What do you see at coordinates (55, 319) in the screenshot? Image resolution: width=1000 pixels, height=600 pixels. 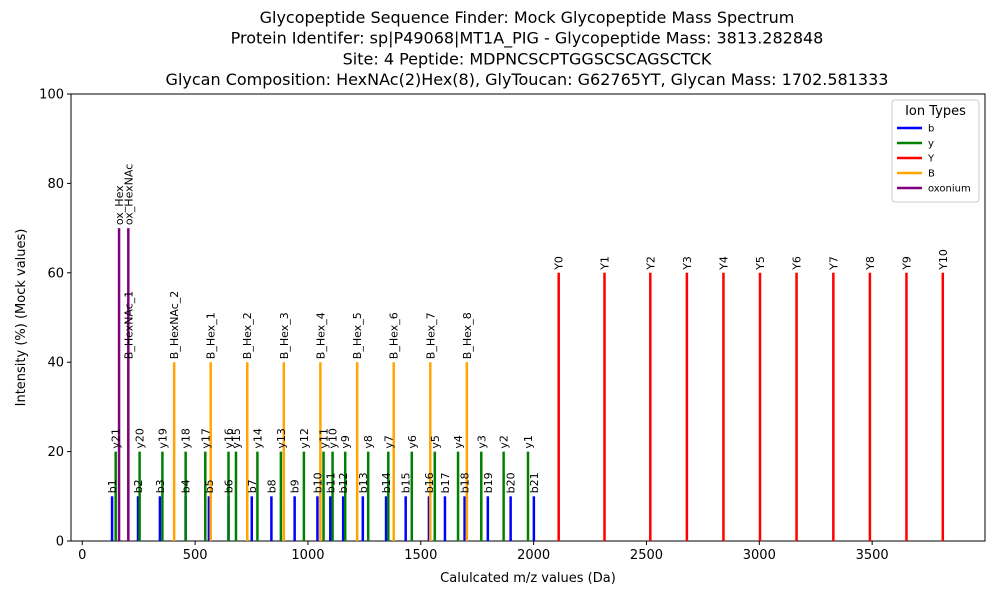 I see `y-axis: 0 20 40 60 80 100` at bounding box center [55, 319].